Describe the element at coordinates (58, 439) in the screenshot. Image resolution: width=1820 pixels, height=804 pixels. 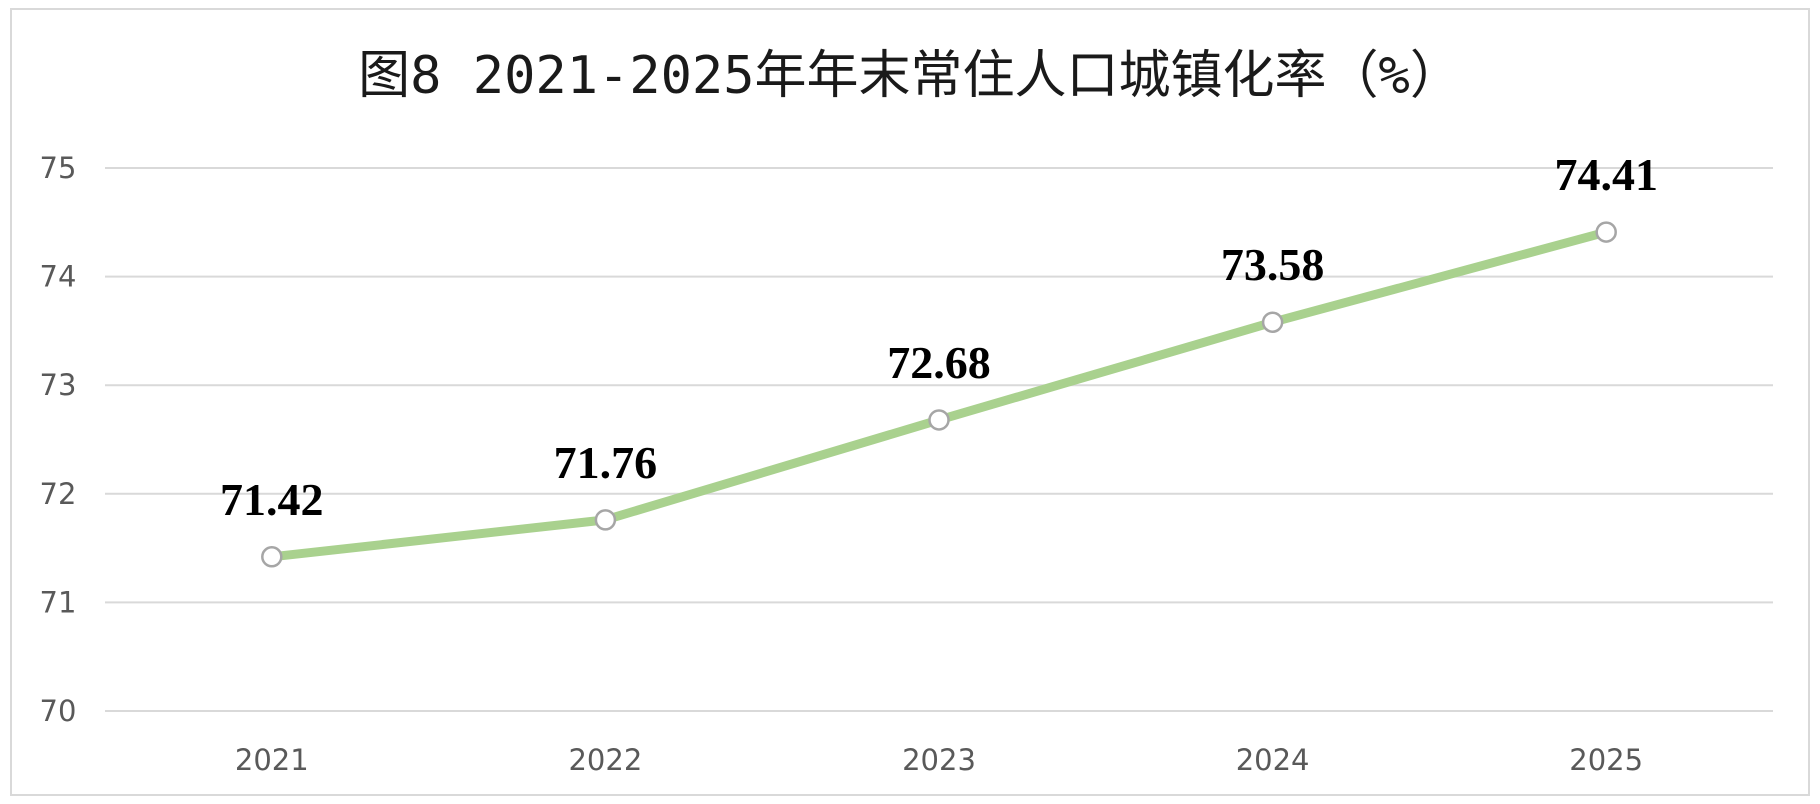
I see `y-axis-ticks: 70 71 72 73 74 75` at that location.